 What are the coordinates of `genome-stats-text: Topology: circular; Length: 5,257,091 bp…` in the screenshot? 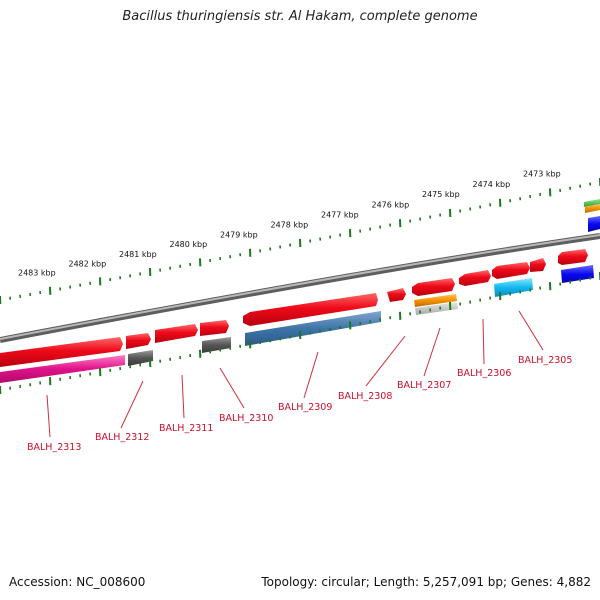 It's located at (426, 582).